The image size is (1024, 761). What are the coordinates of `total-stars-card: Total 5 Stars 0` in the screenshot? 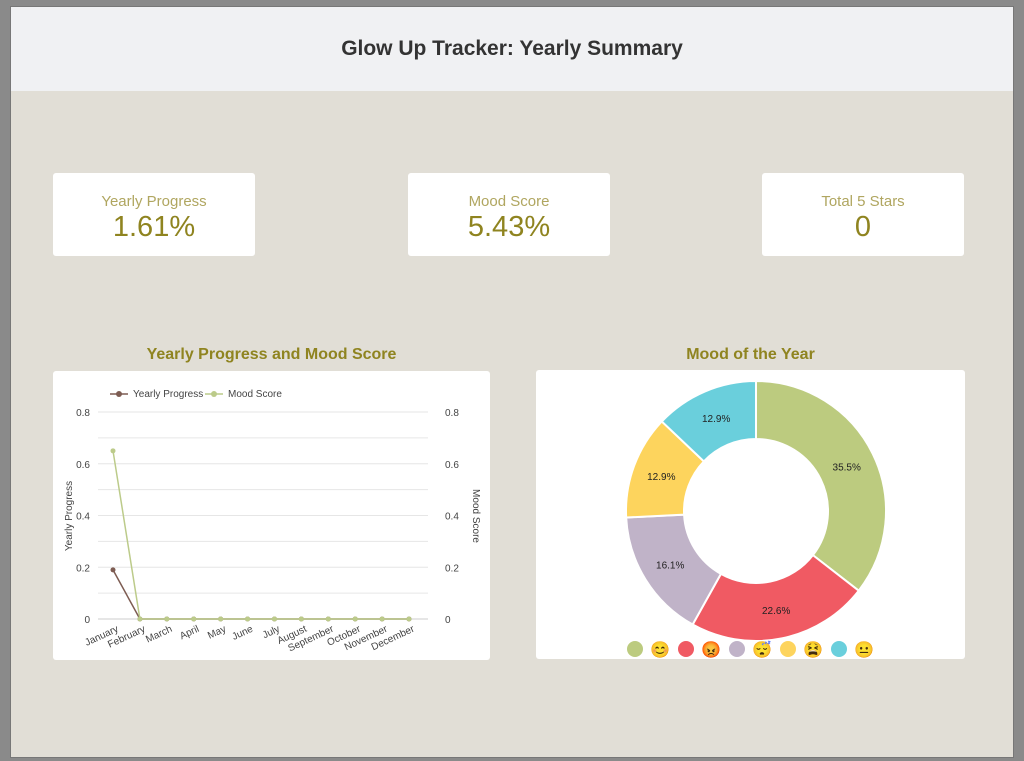 It's located at (863, 214).